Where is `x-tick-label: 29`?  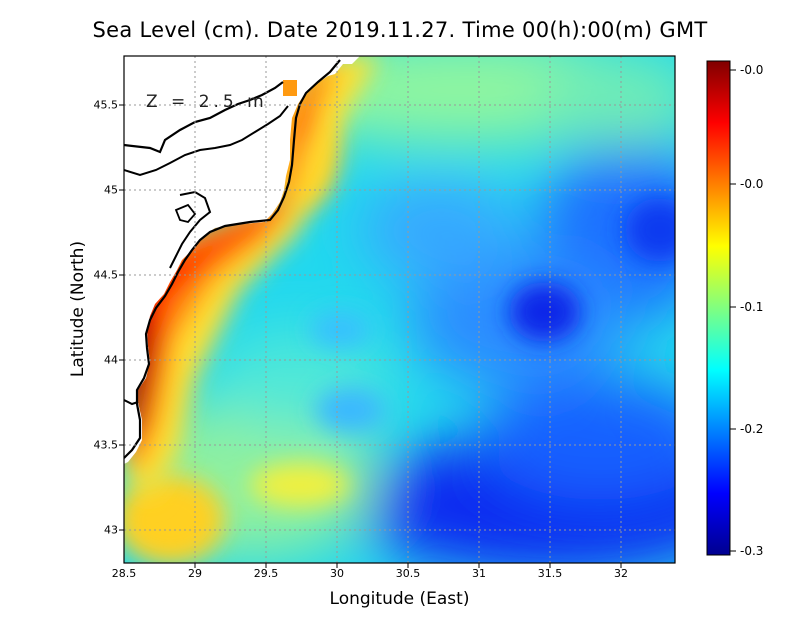 x-tick-label: 29 is located at coordinates (195, 573).